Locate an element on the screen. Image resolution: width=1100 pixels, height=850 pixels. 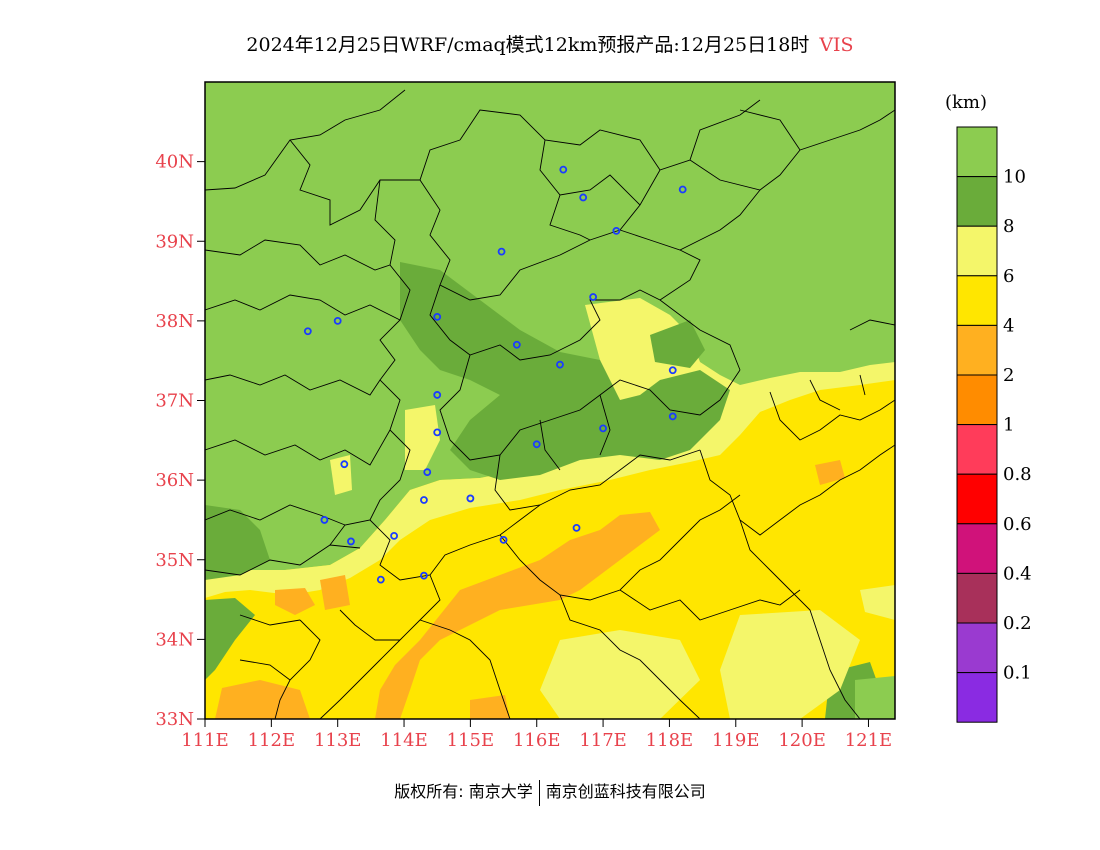
latitude-labels: 40N 39N 38N 37N 36N 35N 34N 33N is located at coordinates (174, 441).